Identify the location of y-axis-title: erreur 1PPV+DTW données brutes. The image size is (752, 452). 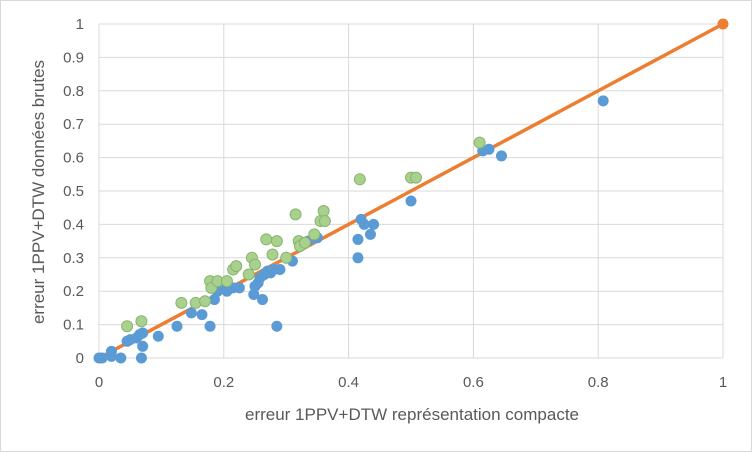
(38, 192).